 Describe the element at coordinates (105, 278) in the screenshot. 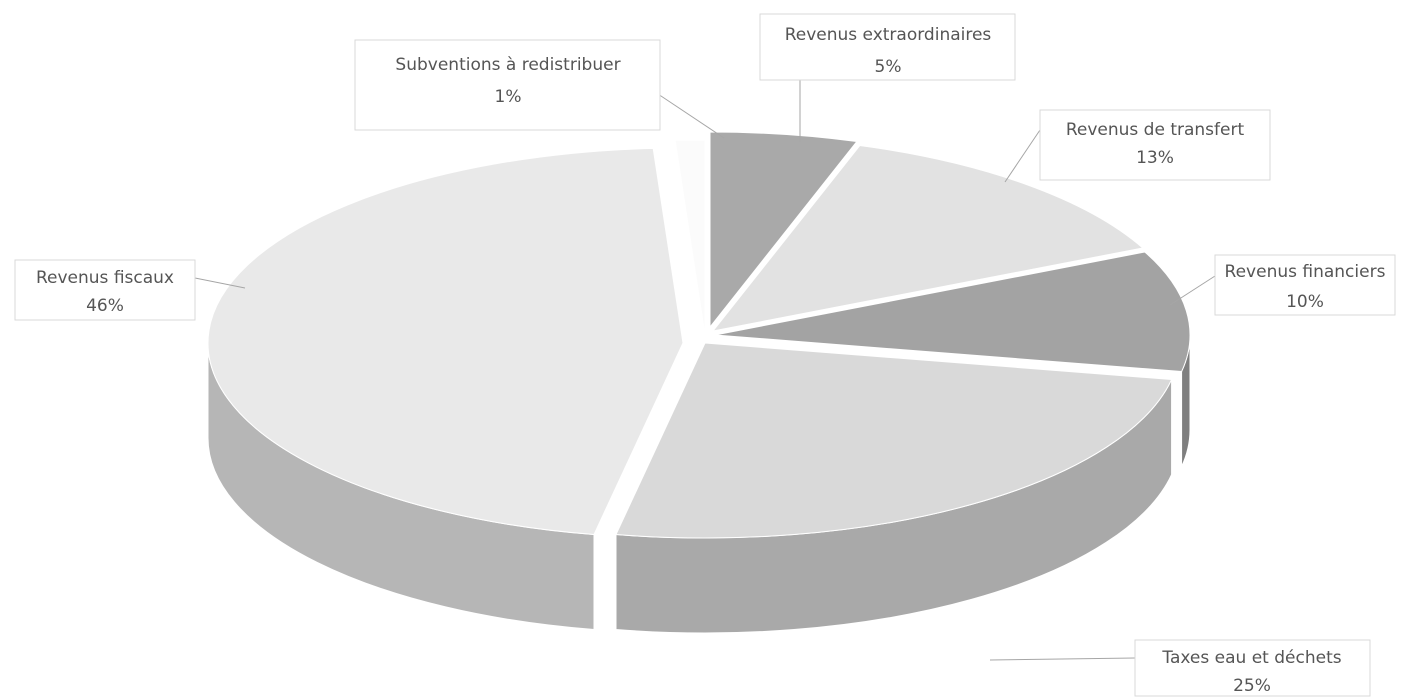

I see `category-label: Revenus fiscaux` at that location.